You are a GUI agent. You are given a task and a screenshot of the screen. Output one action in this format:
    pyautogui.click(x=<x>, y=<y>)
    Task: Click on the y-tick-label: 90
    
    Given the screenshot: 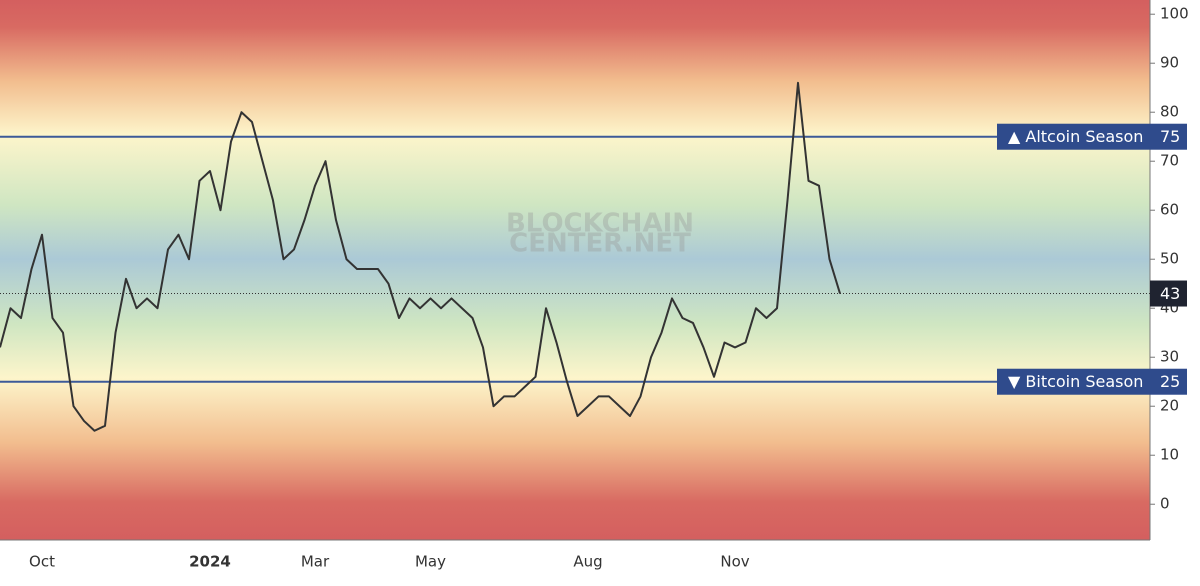 What is the action you would take?
    pyautogui.click(x=1169, y=63)
    